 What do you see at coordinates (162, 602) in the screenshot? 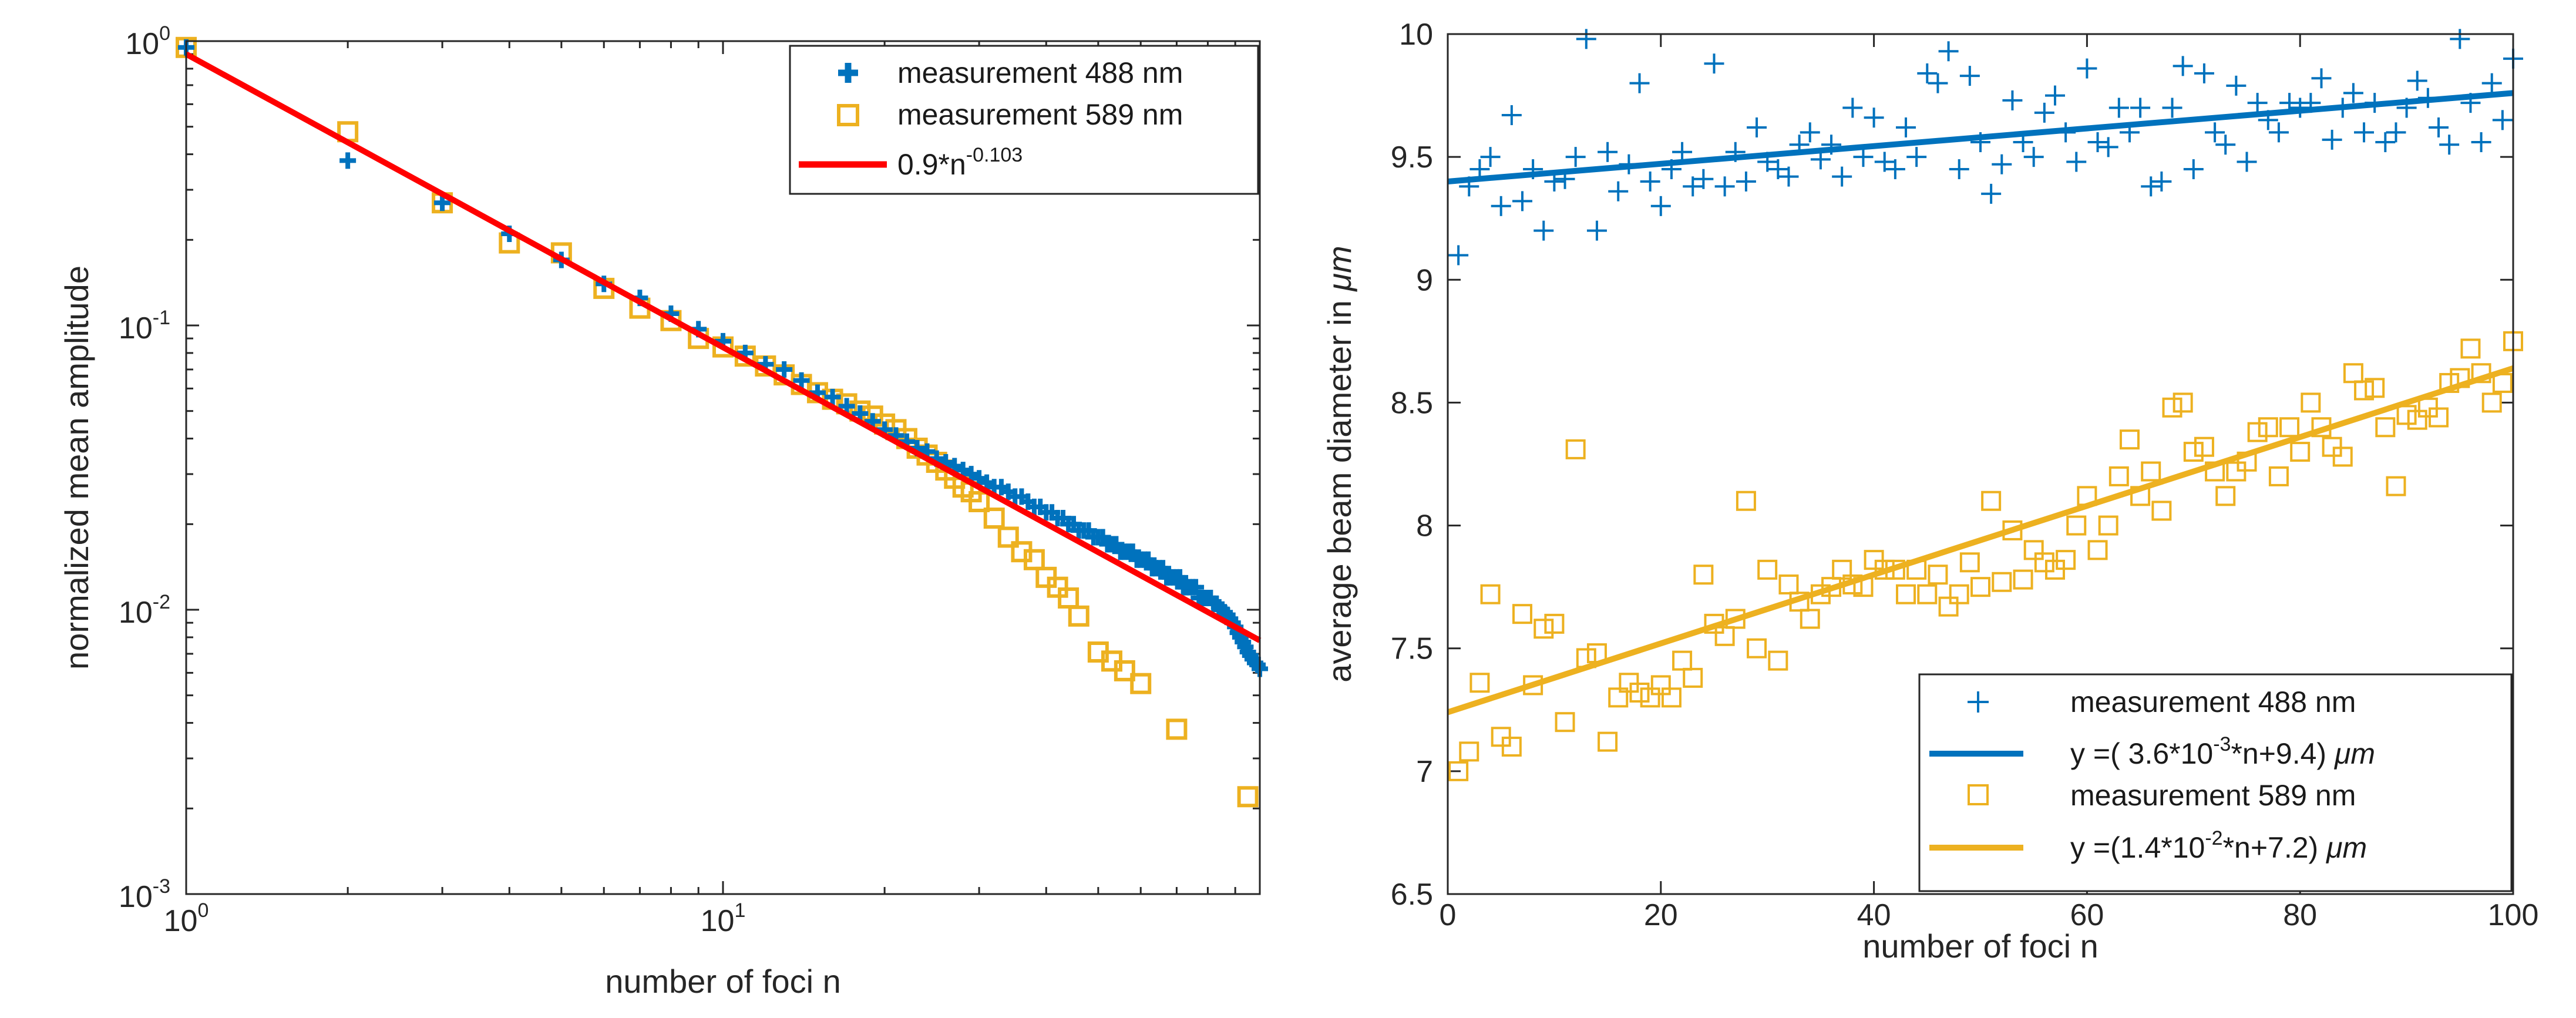
I see `left-y-tick-exp: -2` at bounding box center [162, 602].